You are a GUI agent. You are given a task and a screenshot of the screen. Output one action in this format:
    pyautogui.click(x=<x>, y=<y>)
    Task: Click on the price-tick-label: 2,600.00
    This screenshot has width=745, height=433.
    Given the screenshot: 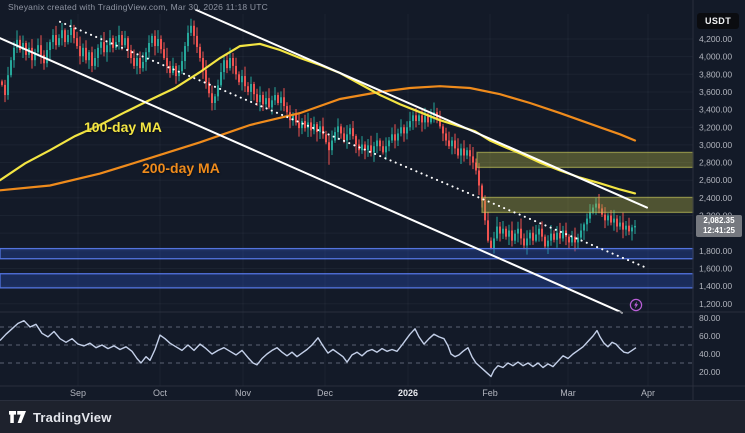 What is the action you would take?
    pyautogui.click(x=715, y=180)
    